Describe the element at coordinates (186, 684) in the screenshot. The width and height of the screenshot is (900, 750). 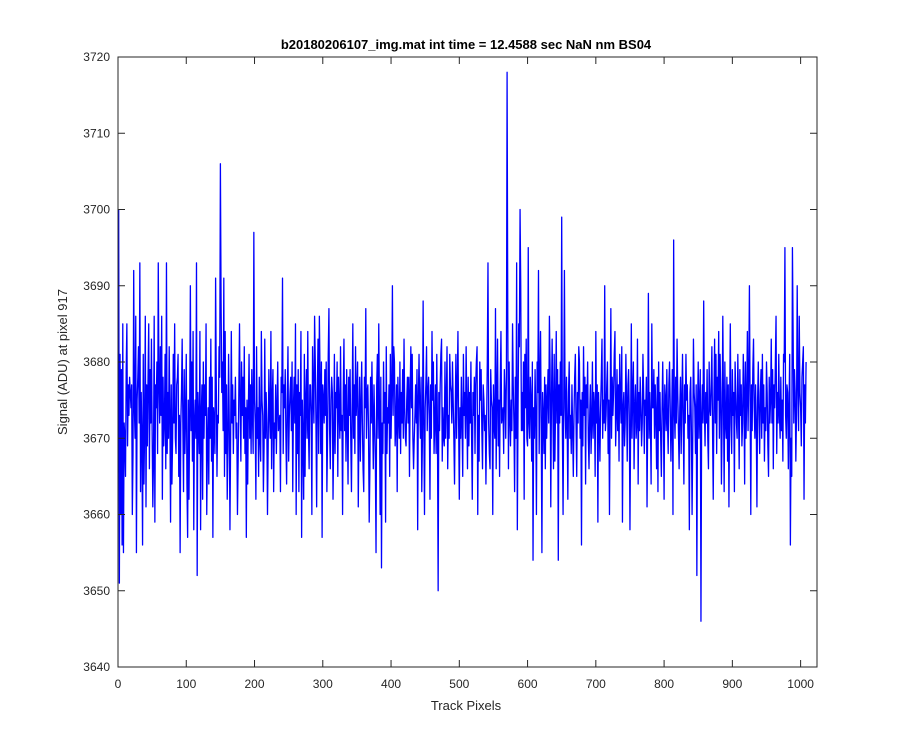
I see `x-tick-label: 100` at that location.